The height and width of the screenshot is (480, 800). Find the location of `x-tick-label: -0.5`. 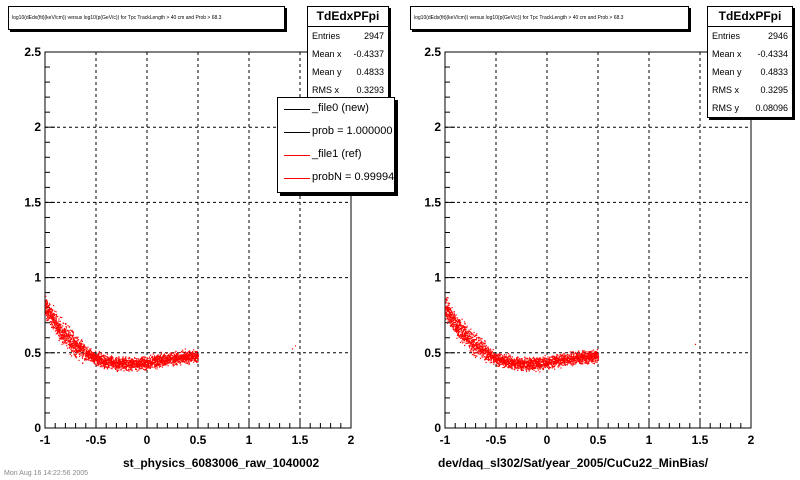

x-tick-label: -0.5 is located at coordinates (496, 440).